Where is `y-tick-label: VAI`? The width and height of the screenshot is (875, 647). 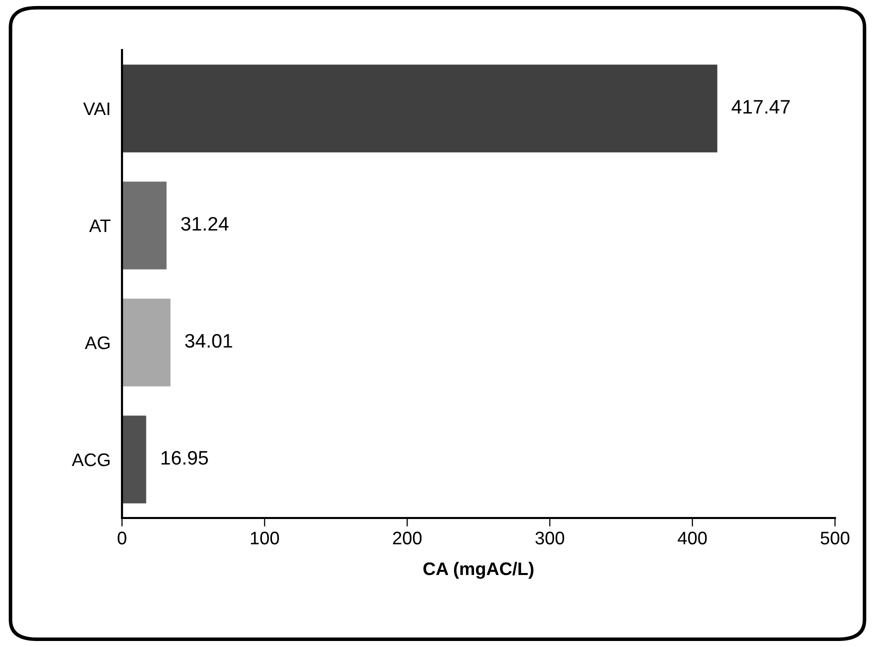 y-tick-label: VAI is located at coordinates (96, 109).